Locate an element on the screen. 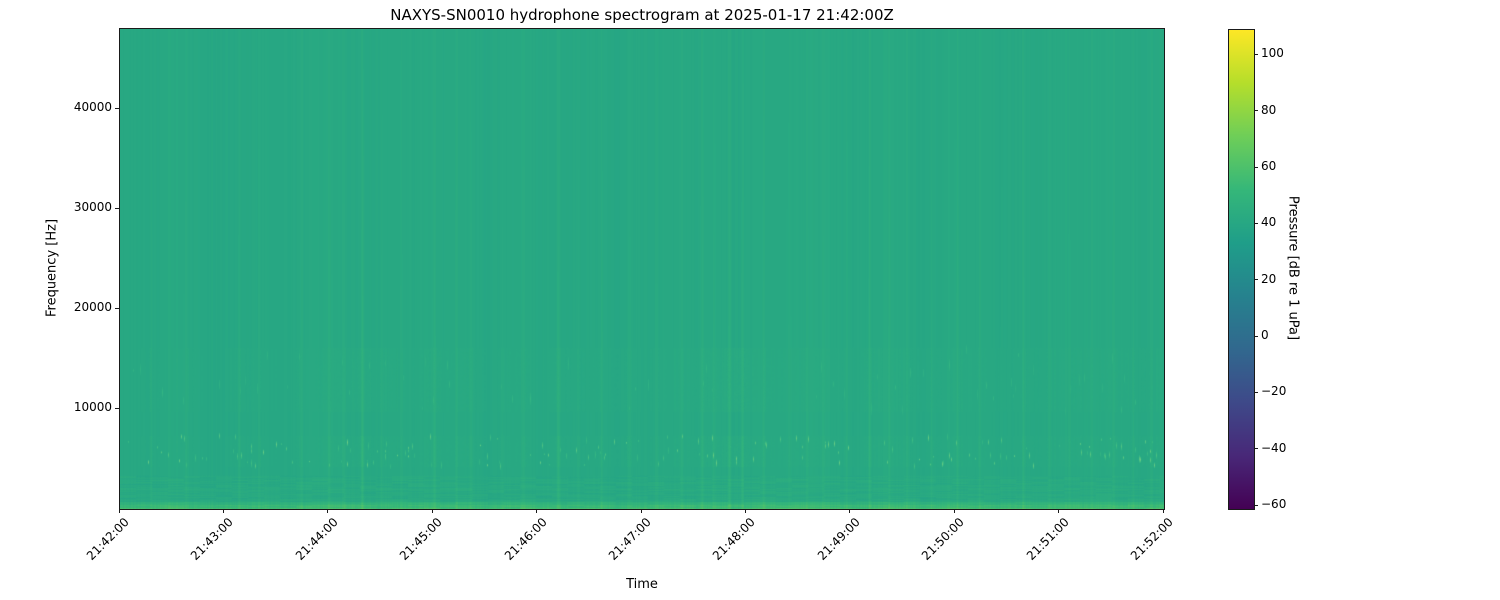  x-tick-label-text: 21:43:00 is located at coordinates (212, 539).